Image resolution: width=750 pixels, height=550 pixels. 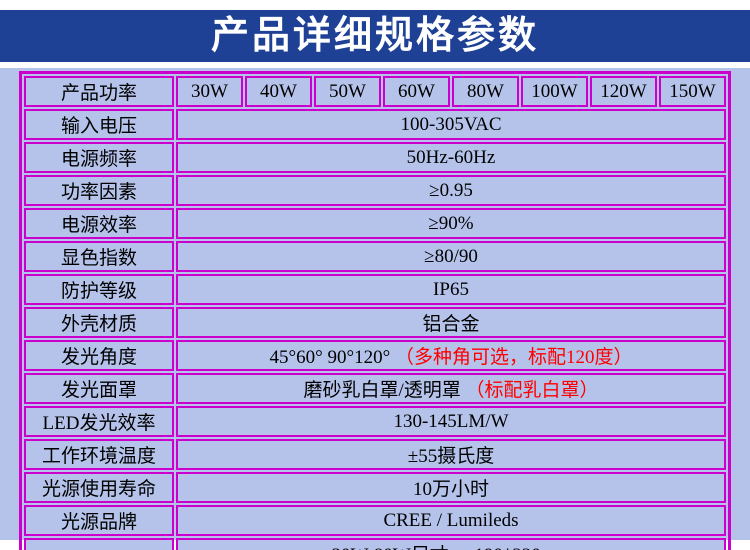 I want to click on row-lens-cover: 发光面罩 磨砂乳白罩/透明罩 （标配乳白罩）, so click(x=375, y=388).